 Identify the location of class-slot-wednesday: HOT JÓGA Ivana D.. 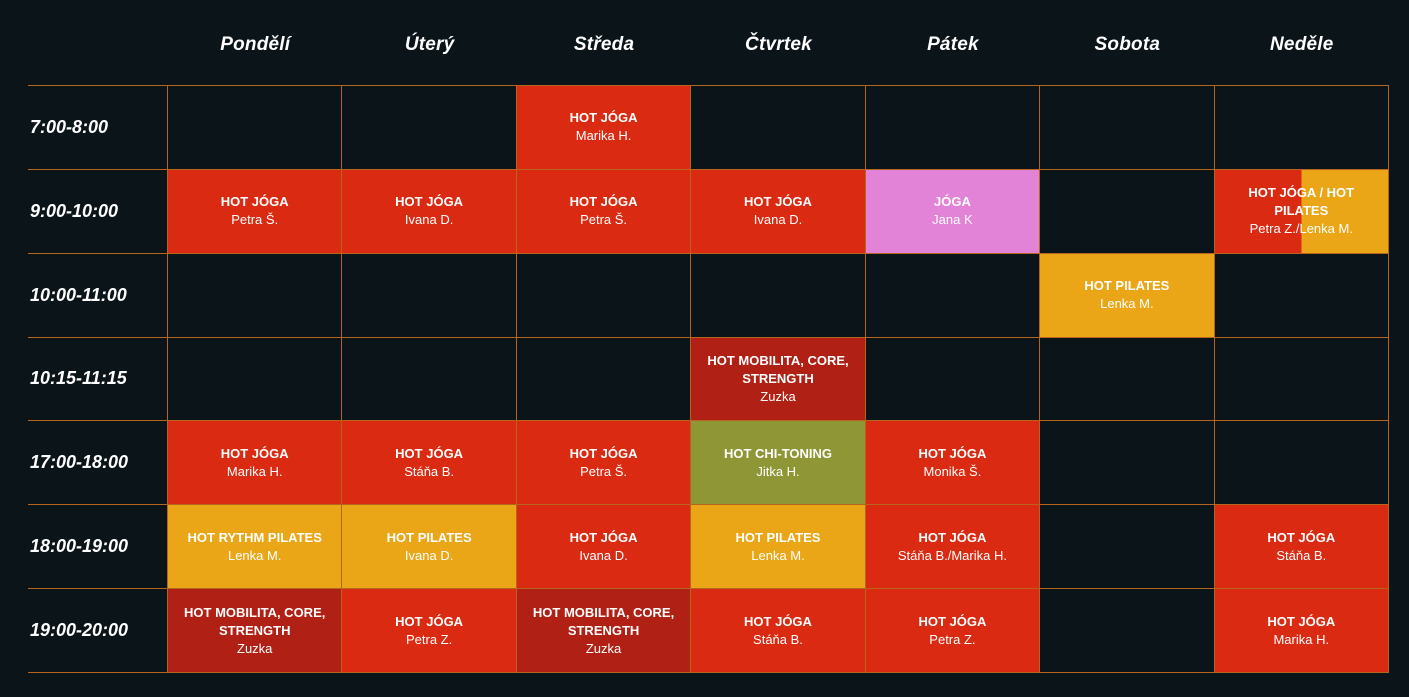
(603, 547).